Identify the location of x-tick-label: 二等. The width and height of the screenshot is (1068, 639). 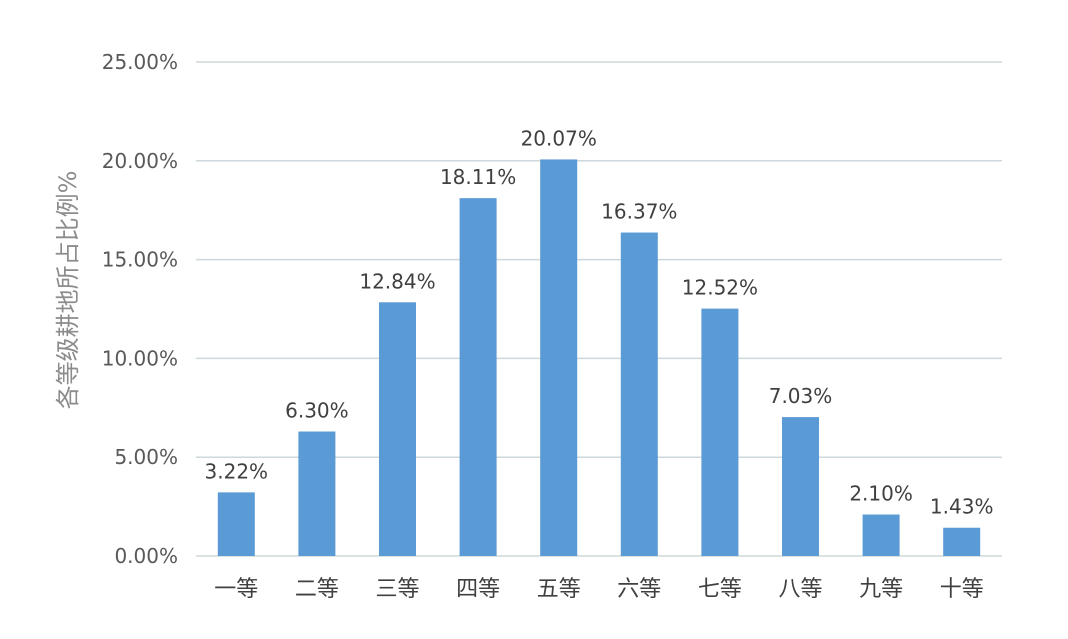
(317, 589).